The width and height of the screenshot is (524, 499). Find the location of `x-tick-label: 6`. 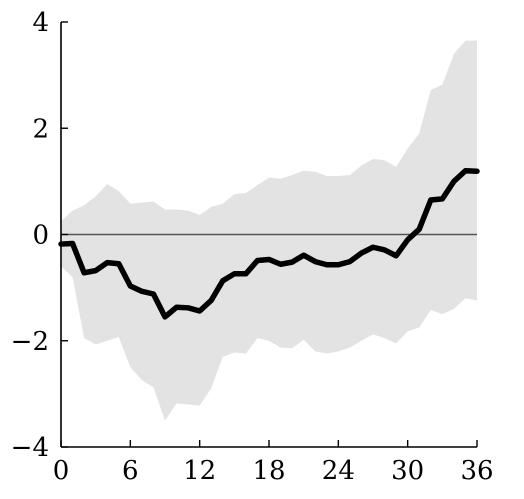

x-tick-label: 6 is located at coordinates (130, 471).